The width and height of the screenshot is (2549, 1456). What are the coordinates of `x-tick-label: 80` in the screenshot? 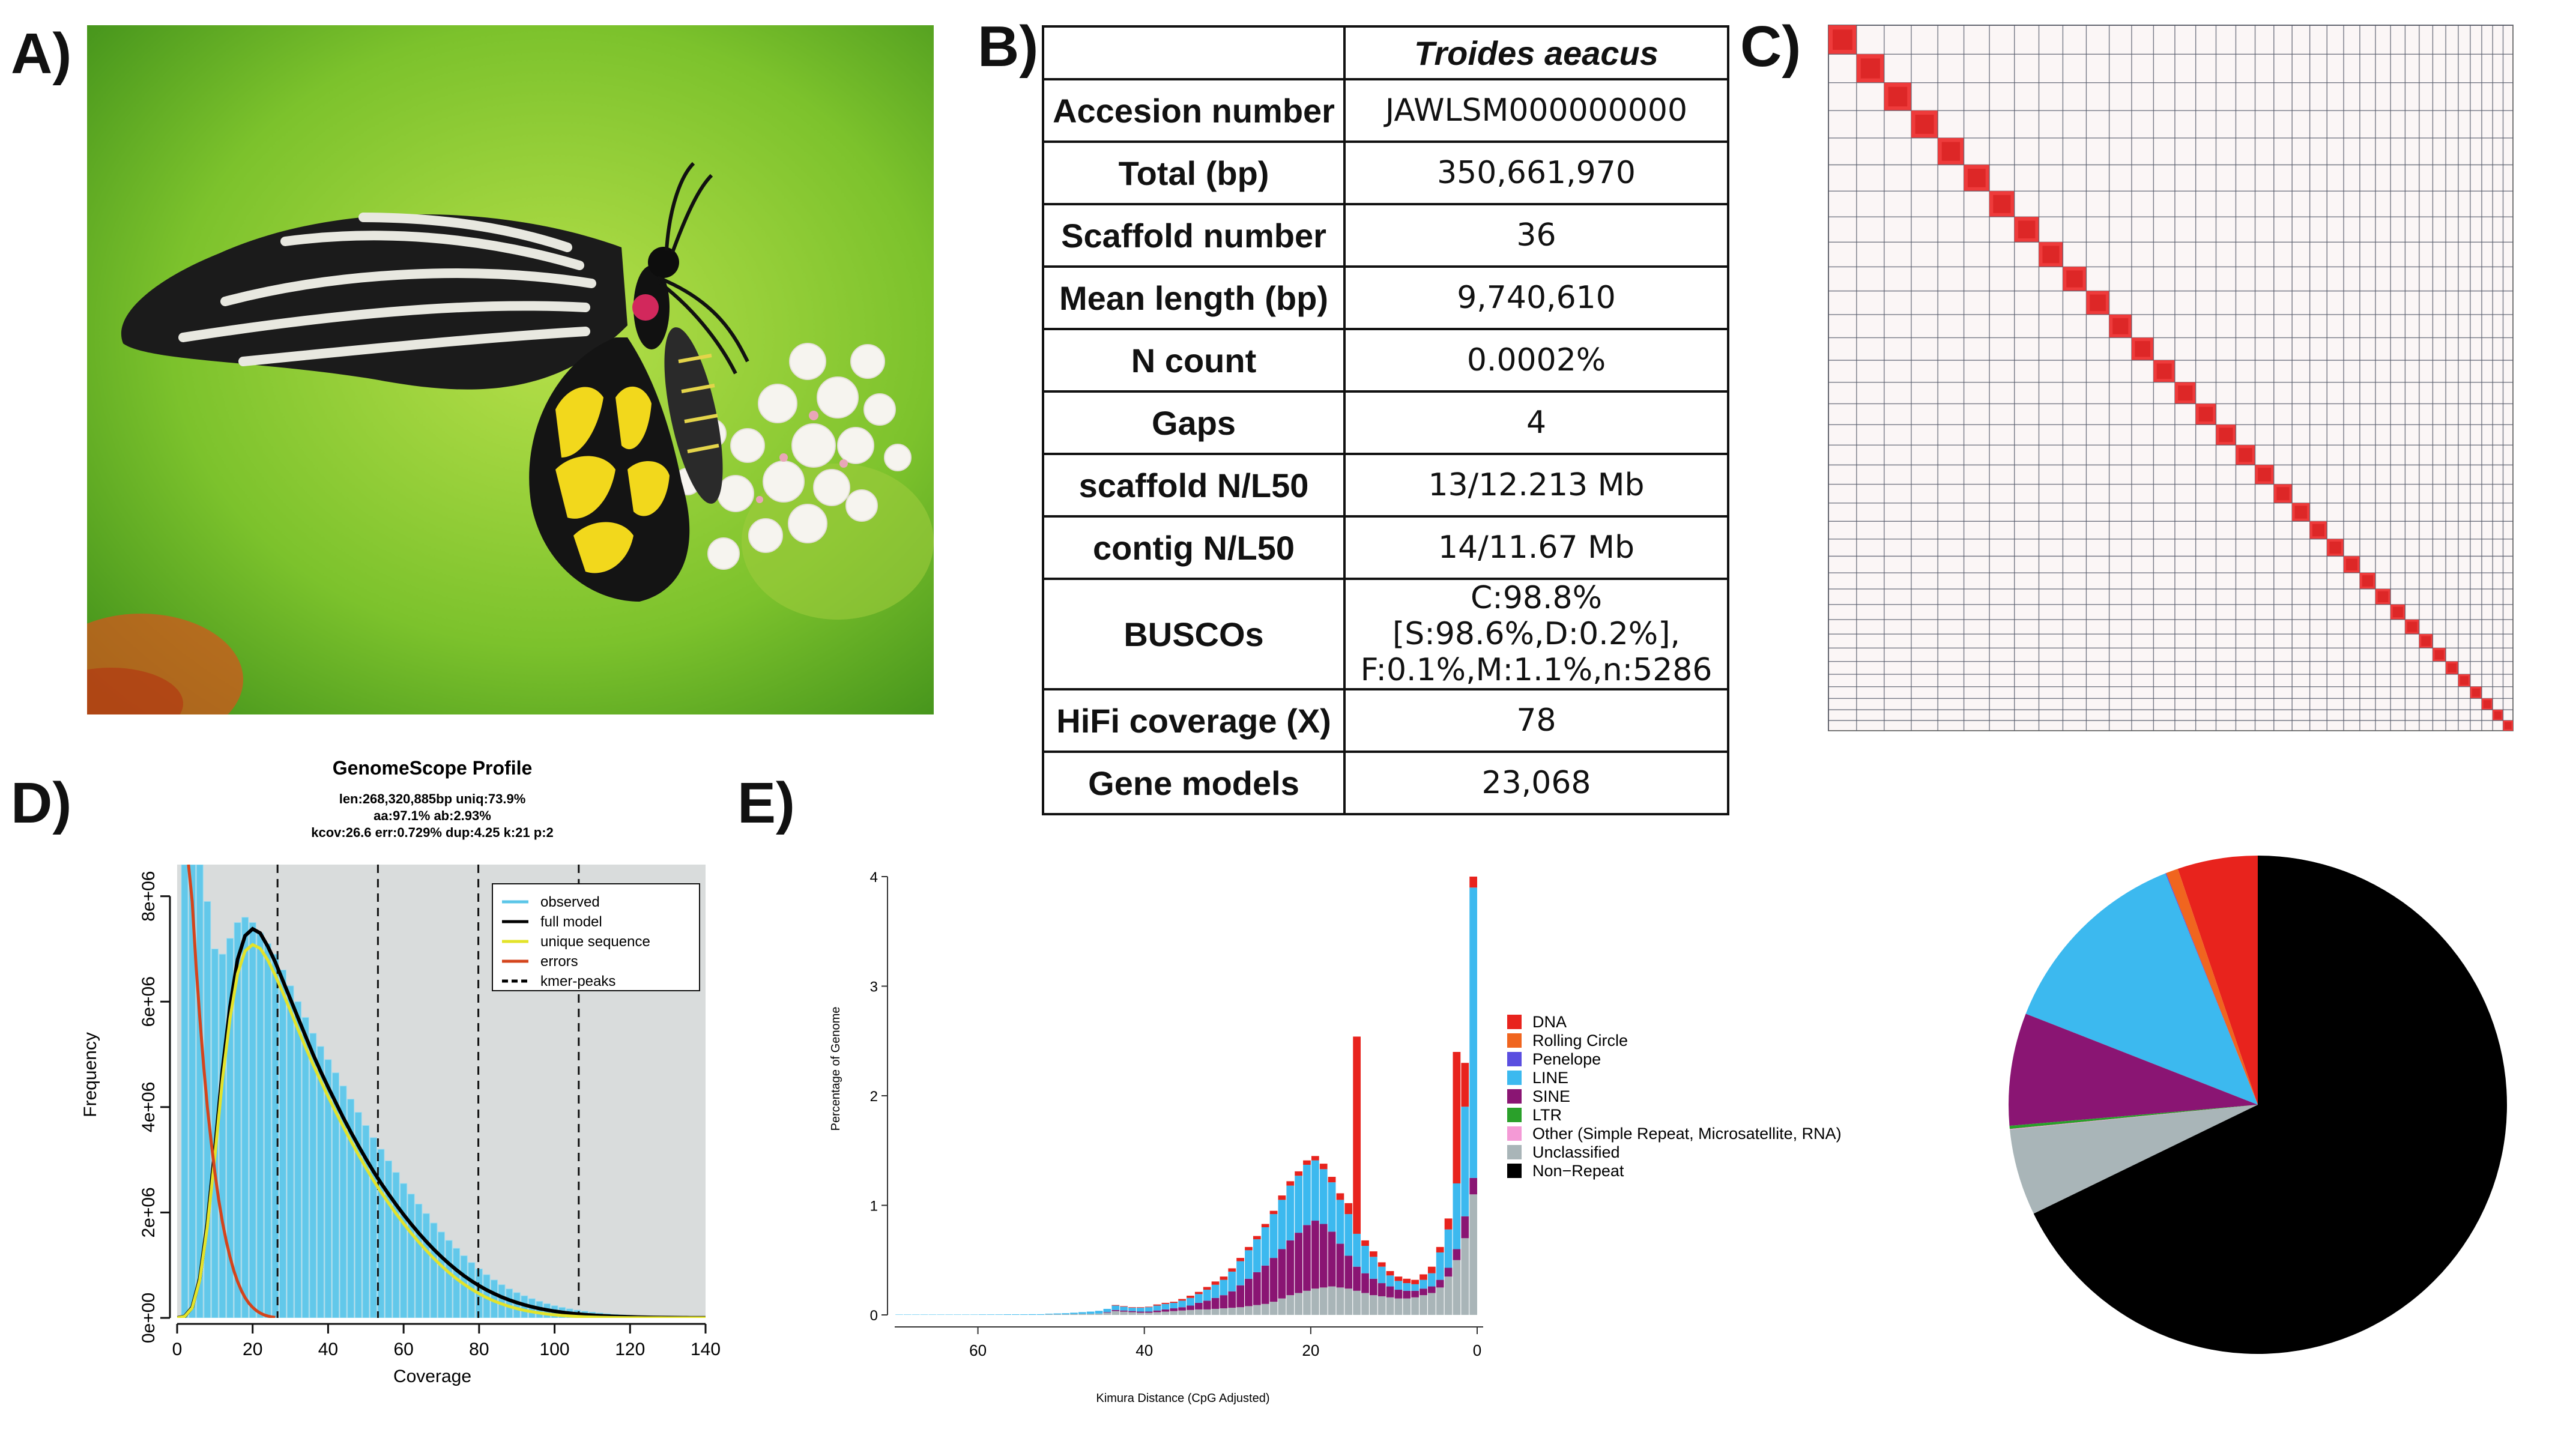 It's located at (479, 1349).